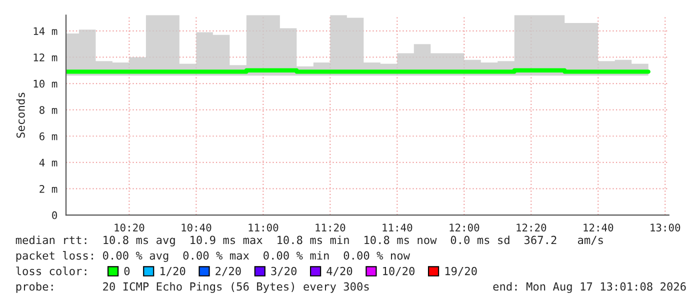 The image size is (697, 297). What do you see at coordinates (589, 287) in the screenshot?
I see `text: end: Mon Aug 17 13:01:08 2026` at bounding box center [589, 287].